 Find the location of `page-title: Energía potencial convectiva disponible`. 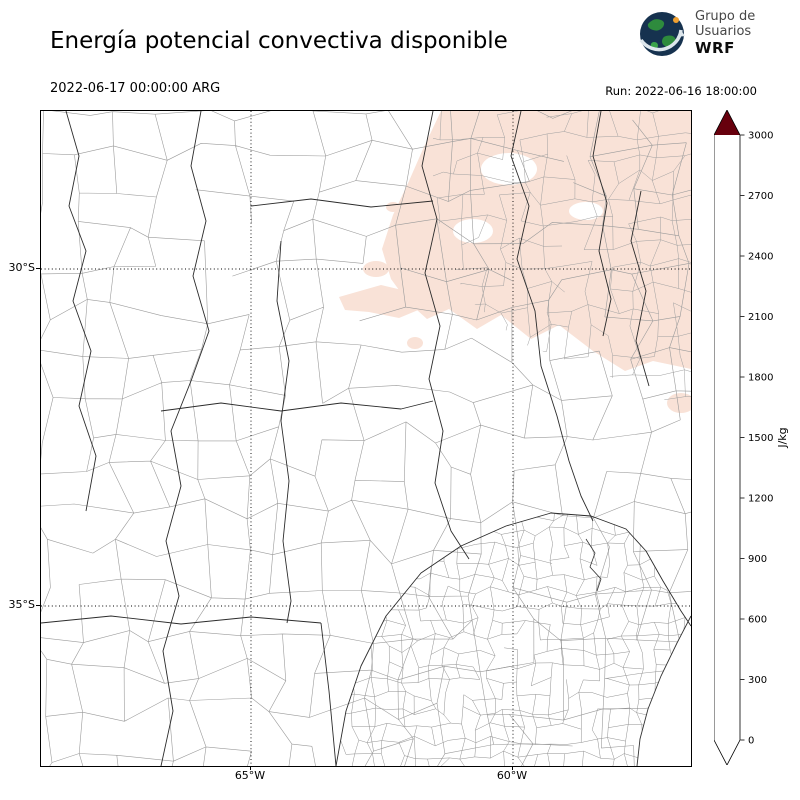

page-title: Energía potencial convectiva disponible is located at coordinates (279, 41).